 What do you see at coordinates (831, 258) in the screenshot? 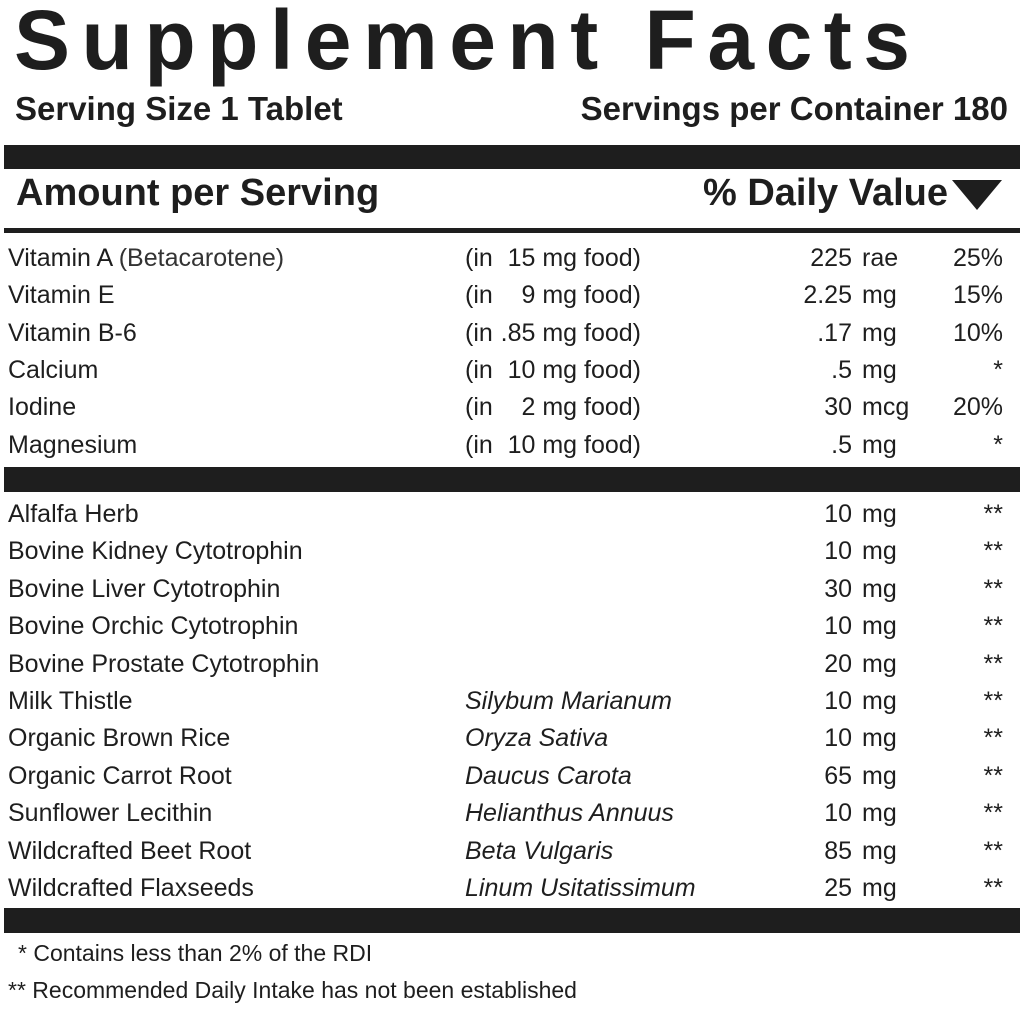
I see `amount: 225` at bounding box center [831, 258].